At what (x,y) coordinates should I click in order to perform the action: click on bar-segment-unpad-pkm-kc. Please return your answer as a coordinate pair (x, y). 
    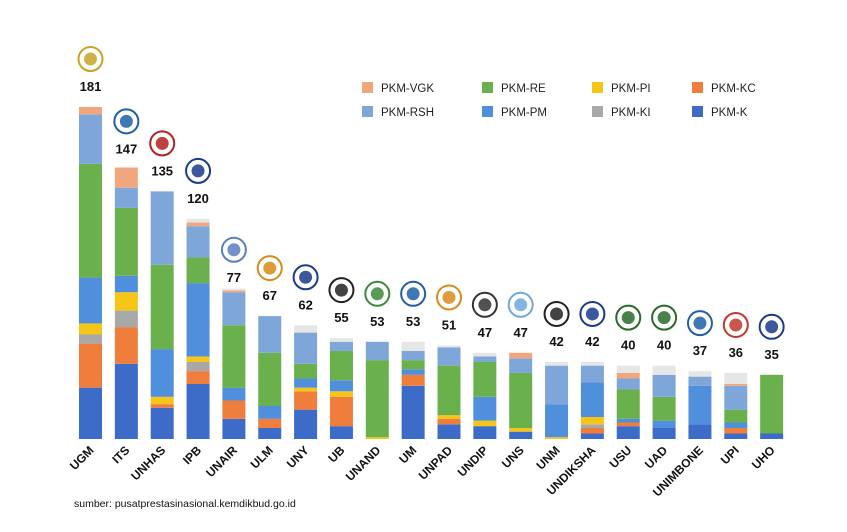
    Looking at the image, I should click on (449, 421).